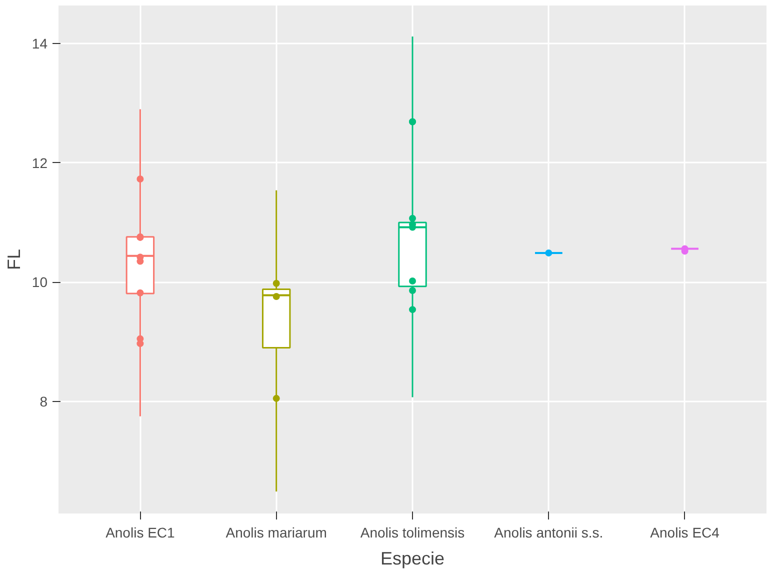 This screenshot has height=571, width=771. What do you see at coordinates (40, 162) in the screenshot?
I see `y-tick-label: 12` at bounding box center [40, 162].